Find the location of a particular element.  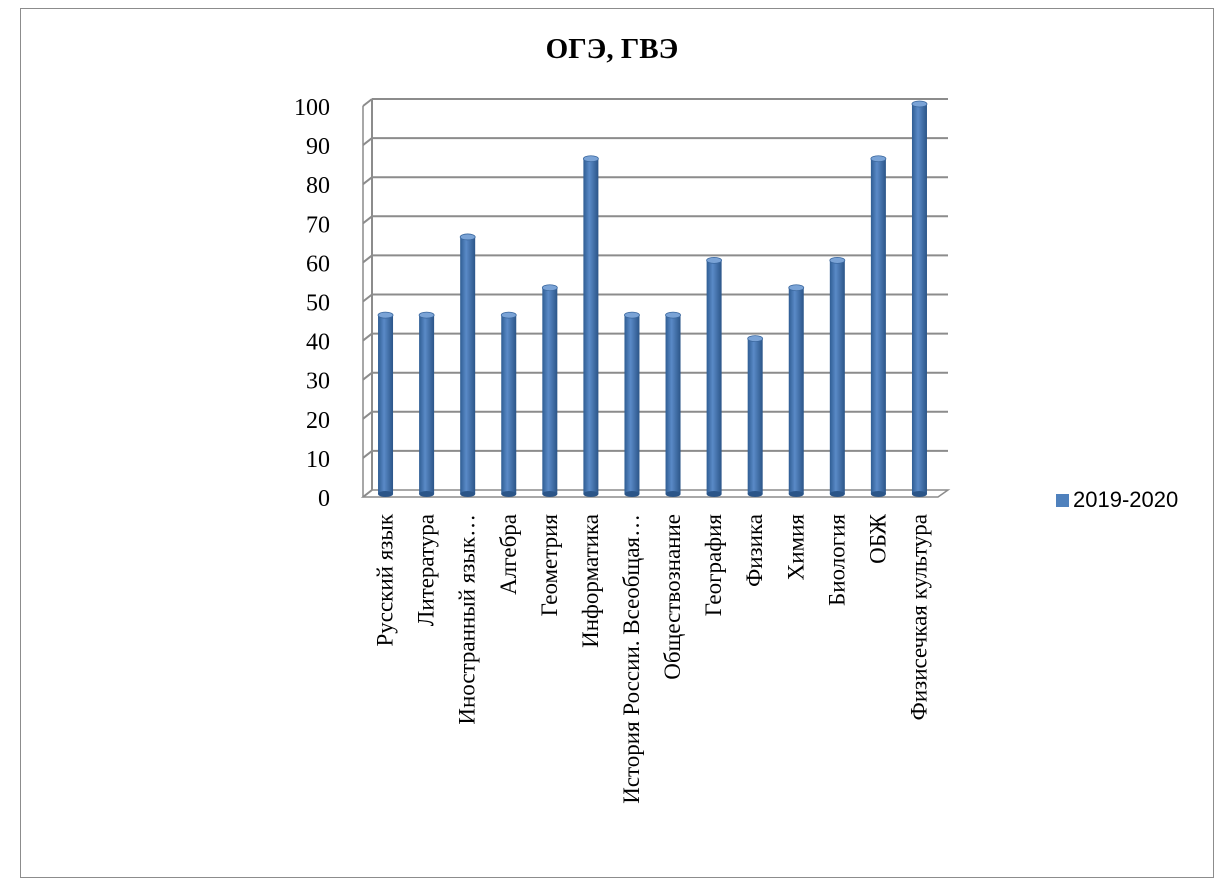

y-tick-label: 100 is located at coordinates (312, 108).